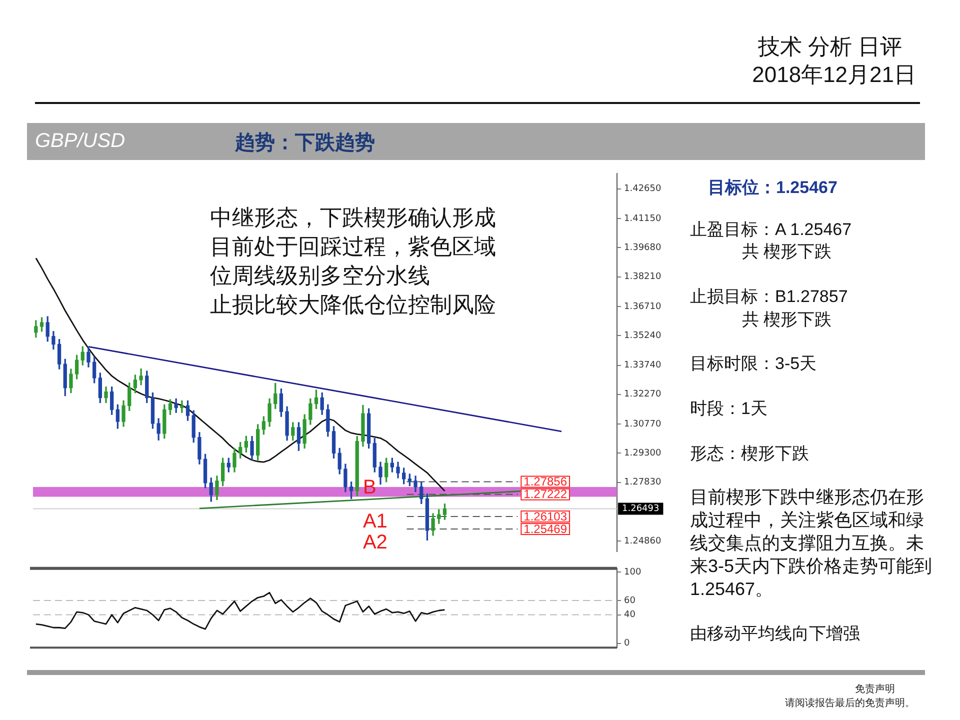 This screenshot has width=960, height=720. I want to click on y-tick-label: 1.33740, so click(643, 365).